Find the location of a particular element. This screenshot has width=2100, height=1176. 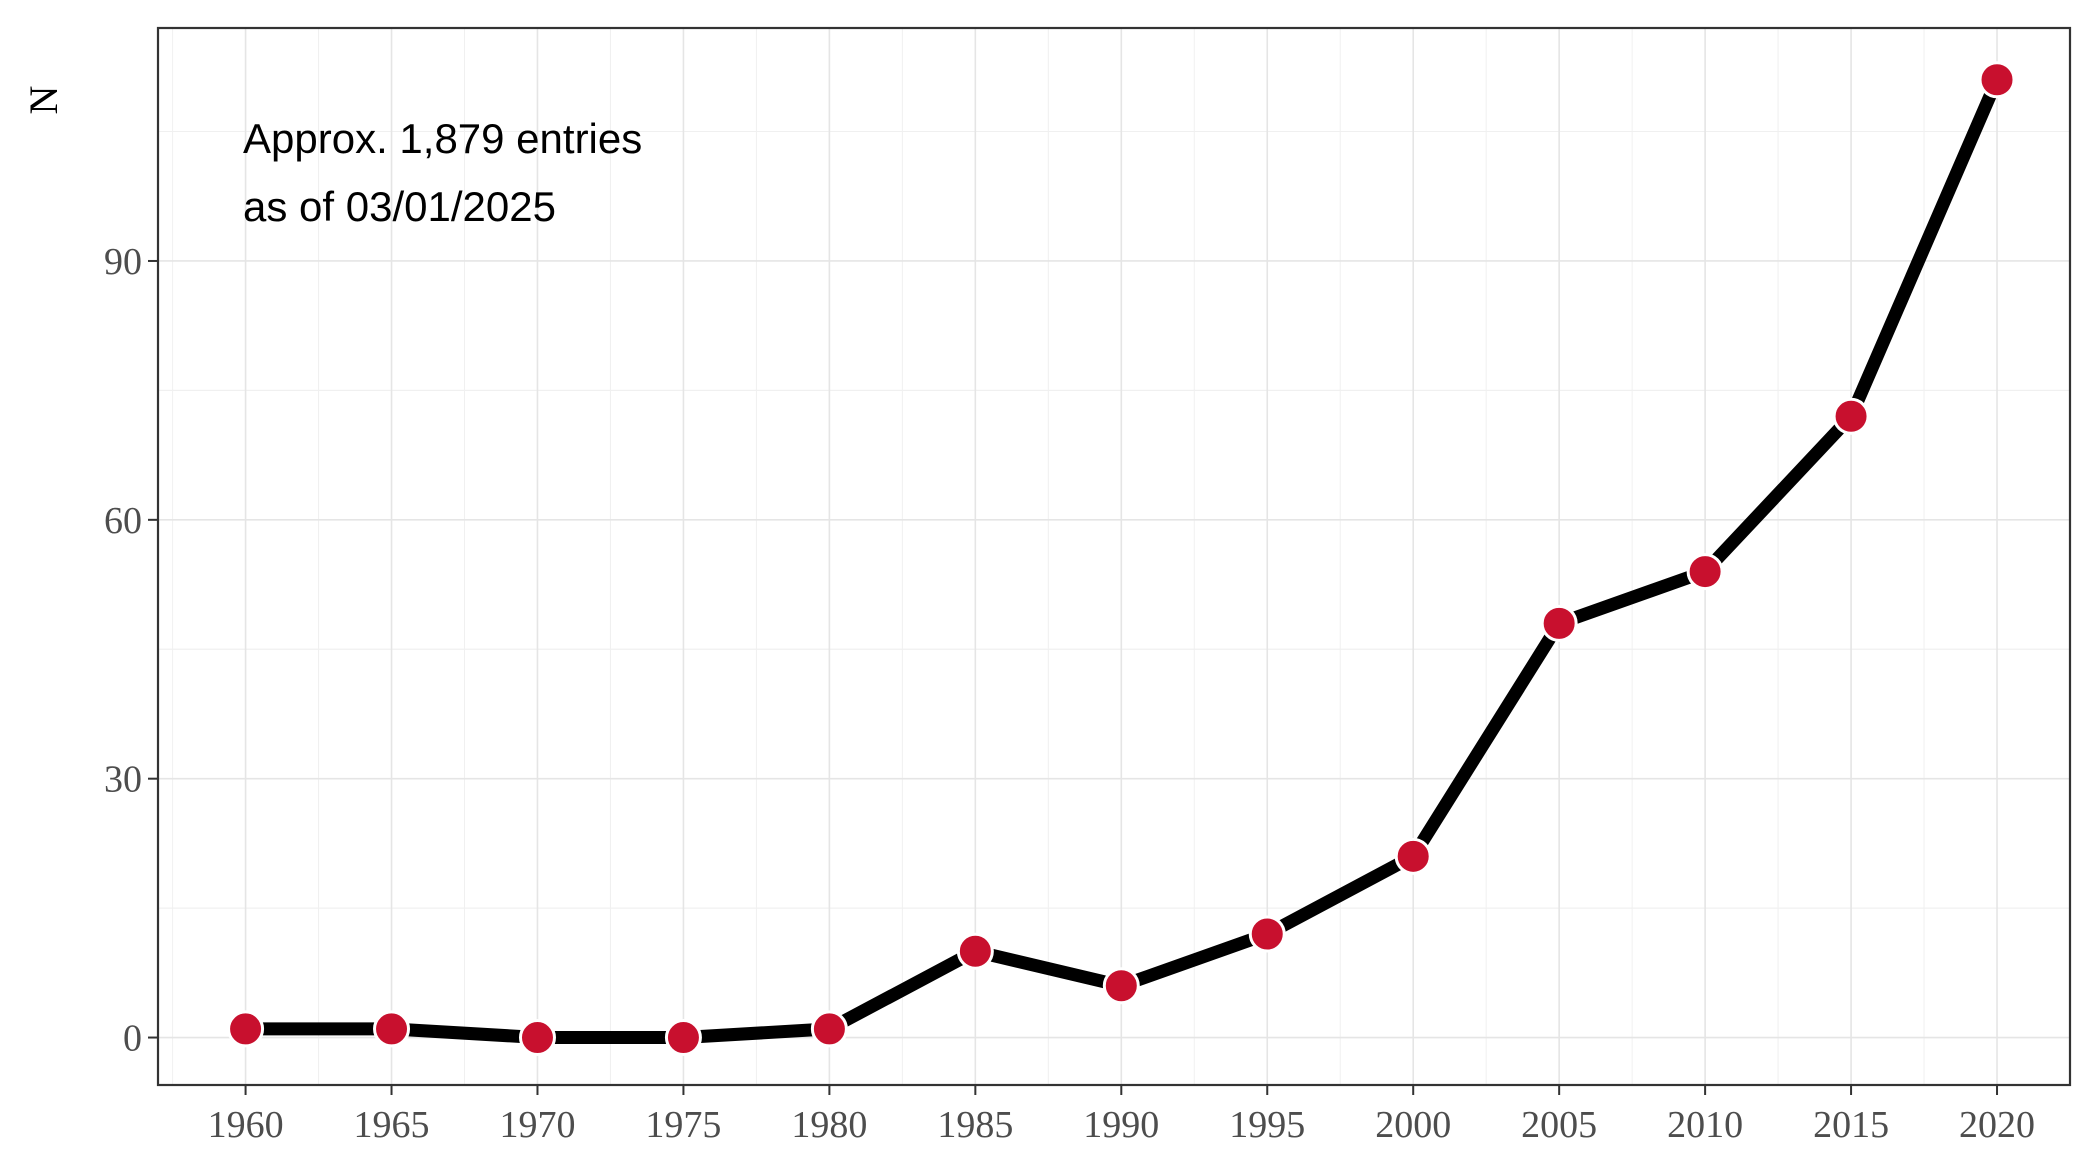

x-tick-label: 1995 is located at coordinates (1267, 1125).